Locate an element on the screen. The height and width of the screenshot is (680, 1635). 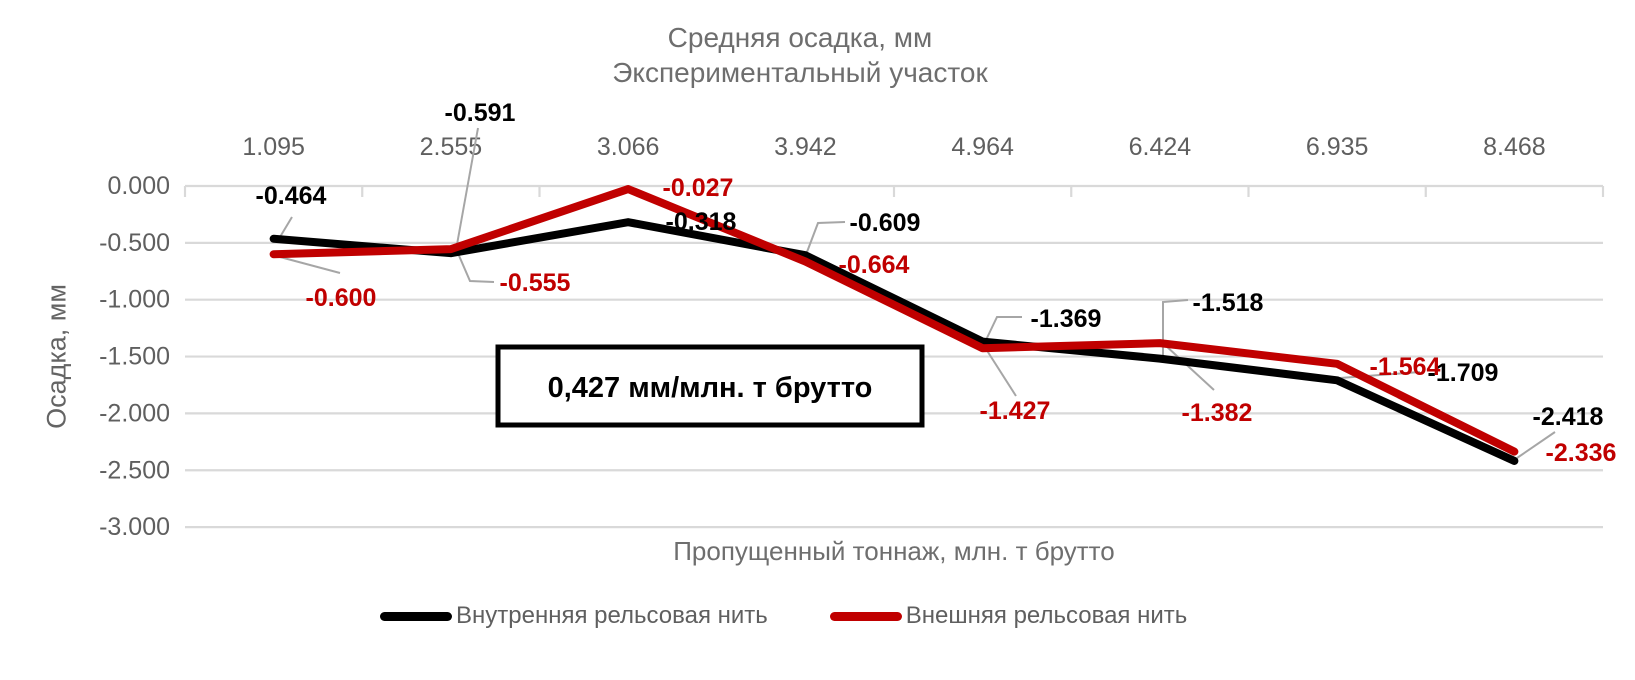
data-label: -1.564 is located at coordinates (1405, 367).